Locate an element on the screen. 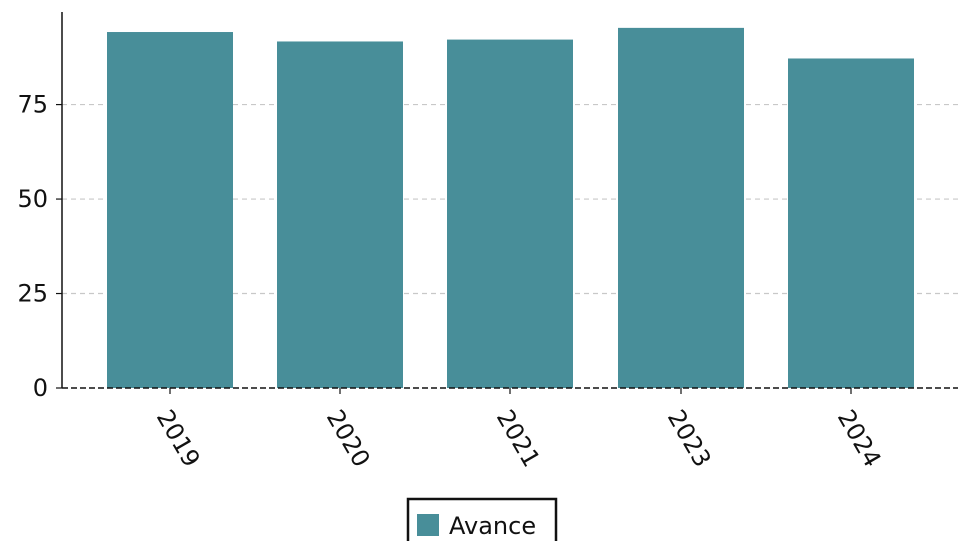 This screenshot has width=966, height=541. x-tick-label: 2023 is located at coordinates (689, 438).